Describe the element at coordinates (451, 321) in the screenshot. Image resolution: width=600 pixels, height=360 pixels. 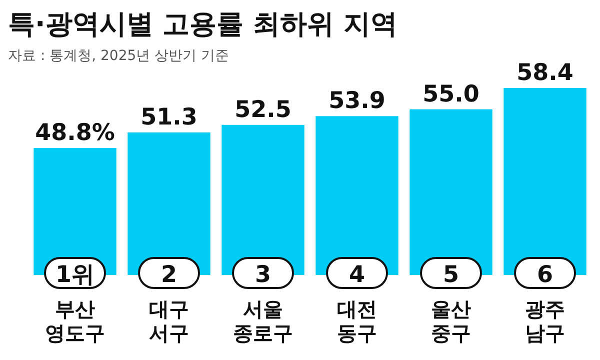
I see `x-tick-label: 울산 중구` at that location.